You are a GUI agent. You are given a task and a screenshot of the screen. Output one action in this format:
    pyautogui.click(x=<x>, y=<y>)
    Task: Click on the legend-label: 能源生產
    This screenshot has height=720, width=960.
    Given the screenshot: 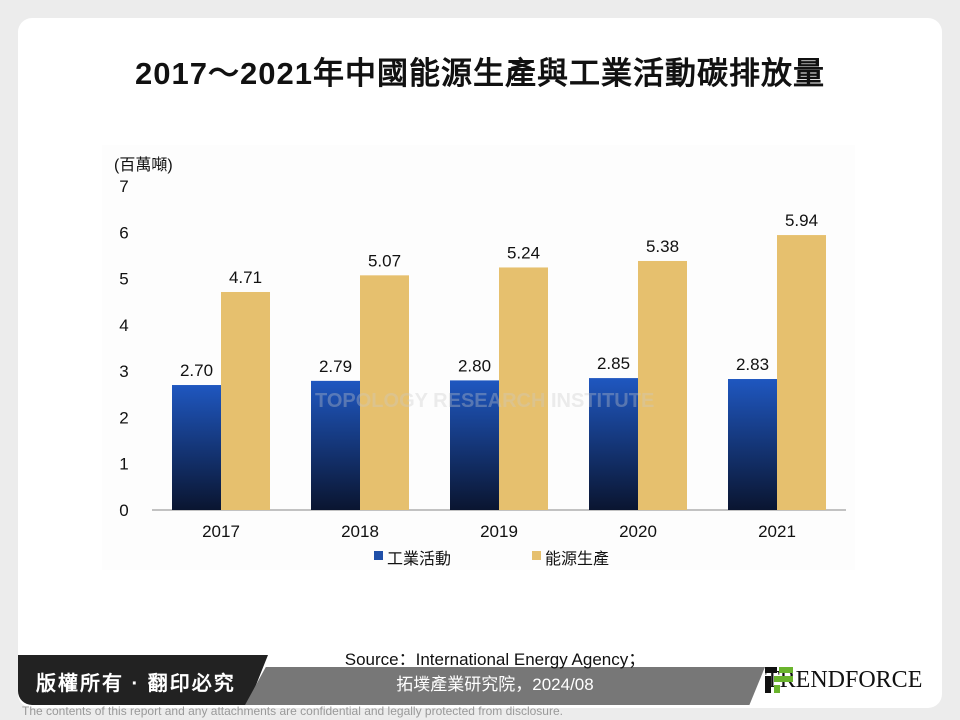 What is the action you would take?
    pyautogui.click(x=577, y=559)
    